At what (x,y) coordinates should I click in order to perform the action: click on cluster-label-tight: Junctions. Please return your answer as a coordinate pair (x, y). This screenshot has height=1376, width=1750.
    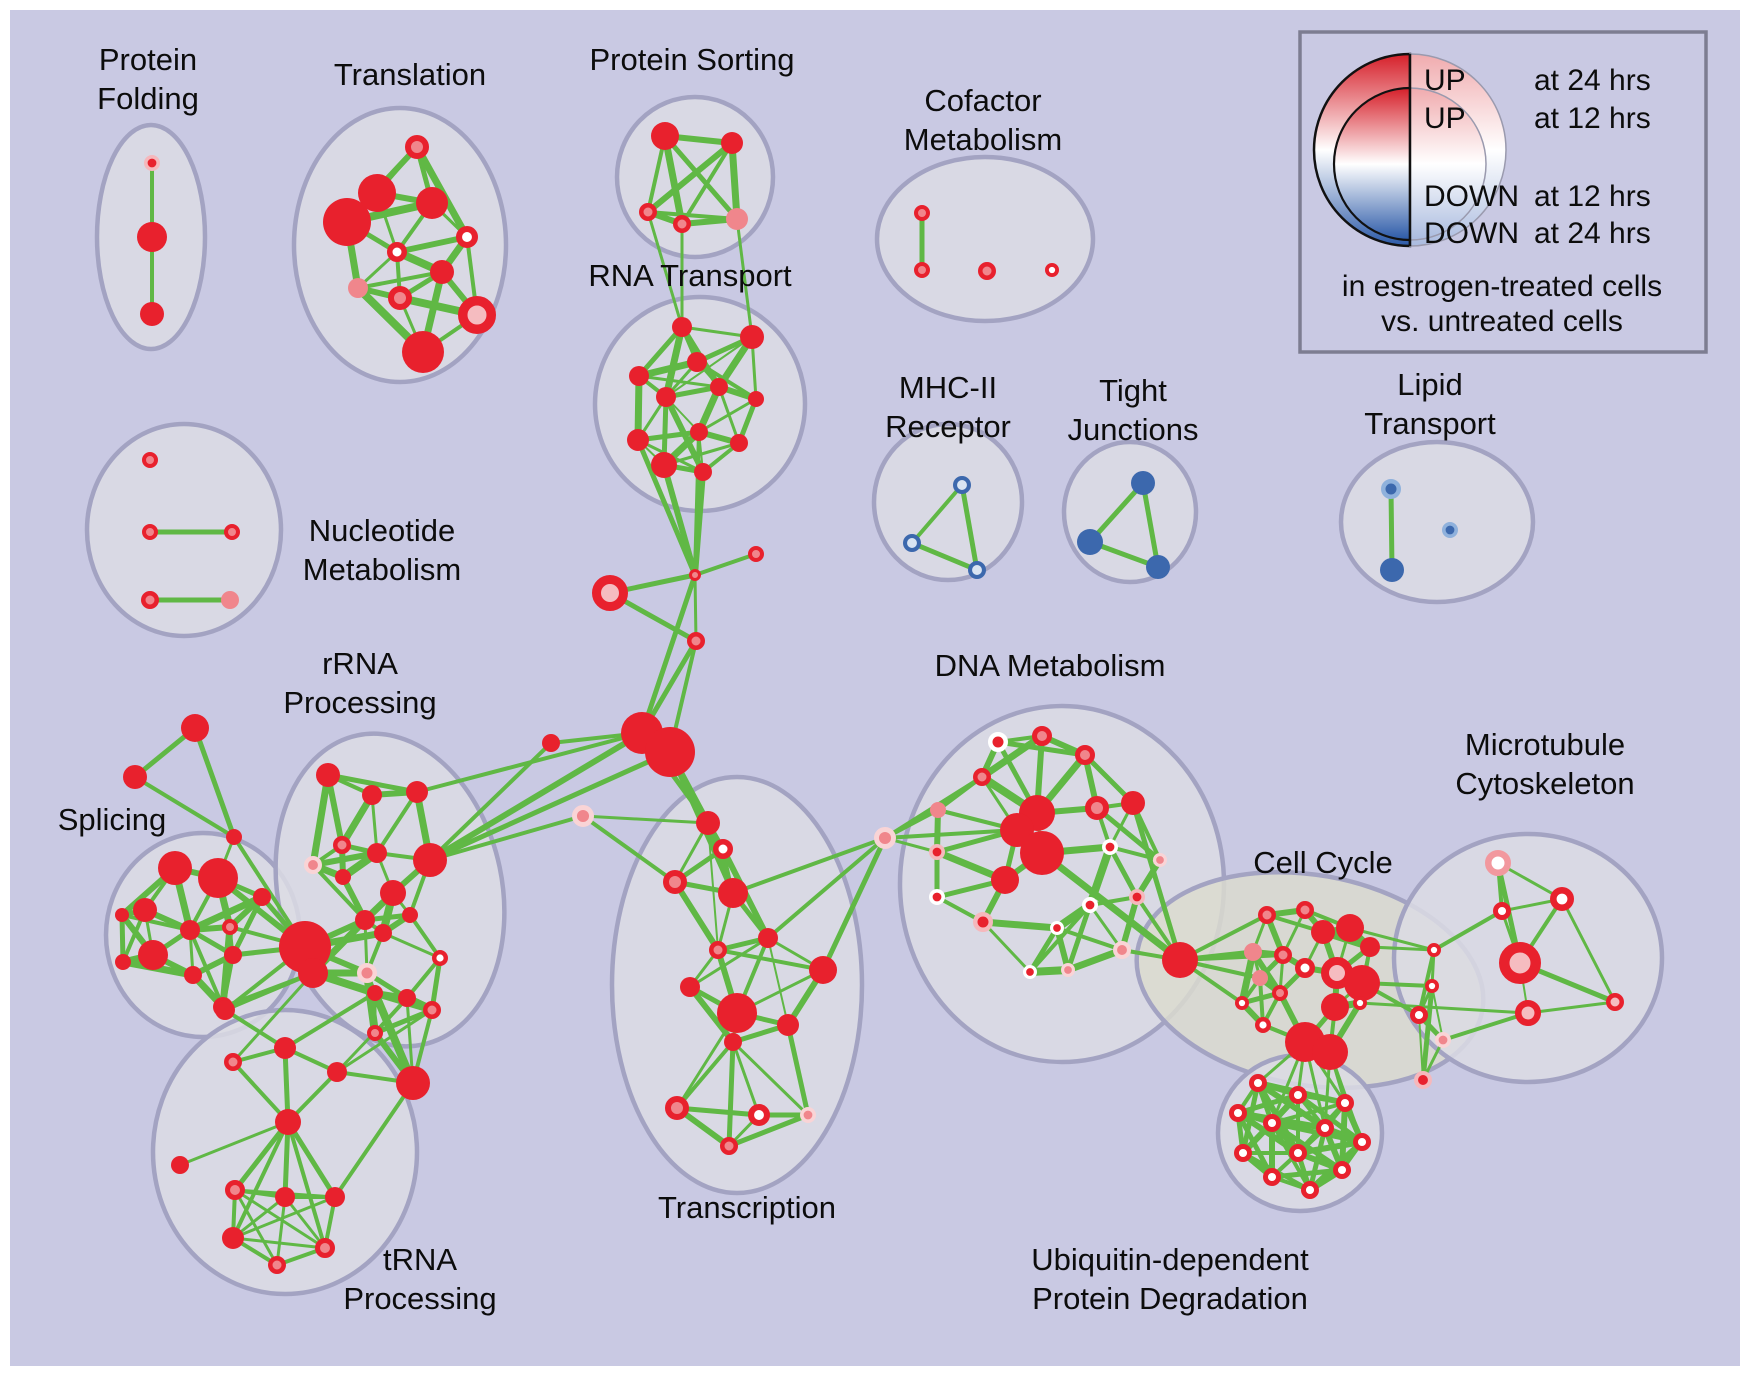
    Looking at the image, I should click on (1133, 429).